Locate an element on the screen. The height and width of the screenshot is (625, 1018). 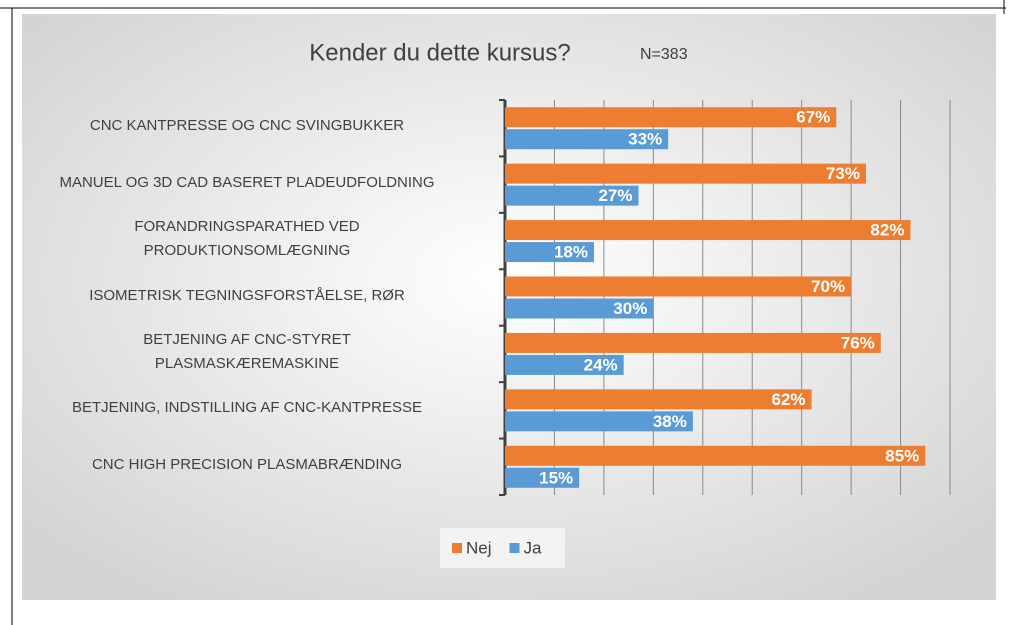
data-label: 38% is located at coordinates (670, 421).